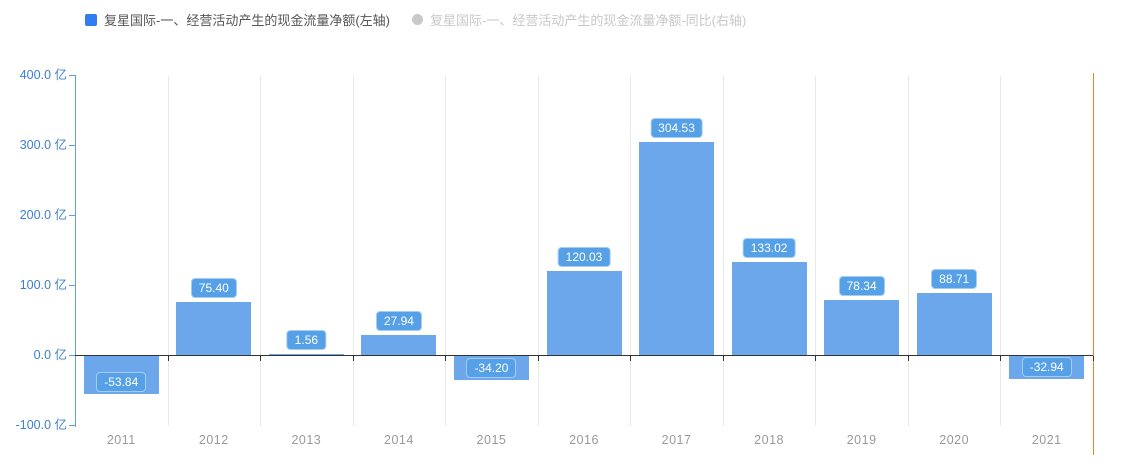 This screenshot has height=472, width=1123. I want to click on legend-item-yoy-right-axis: 复星国际-一、经营活动产生的现金流量净额-同比(右轴), so click(579, 19).